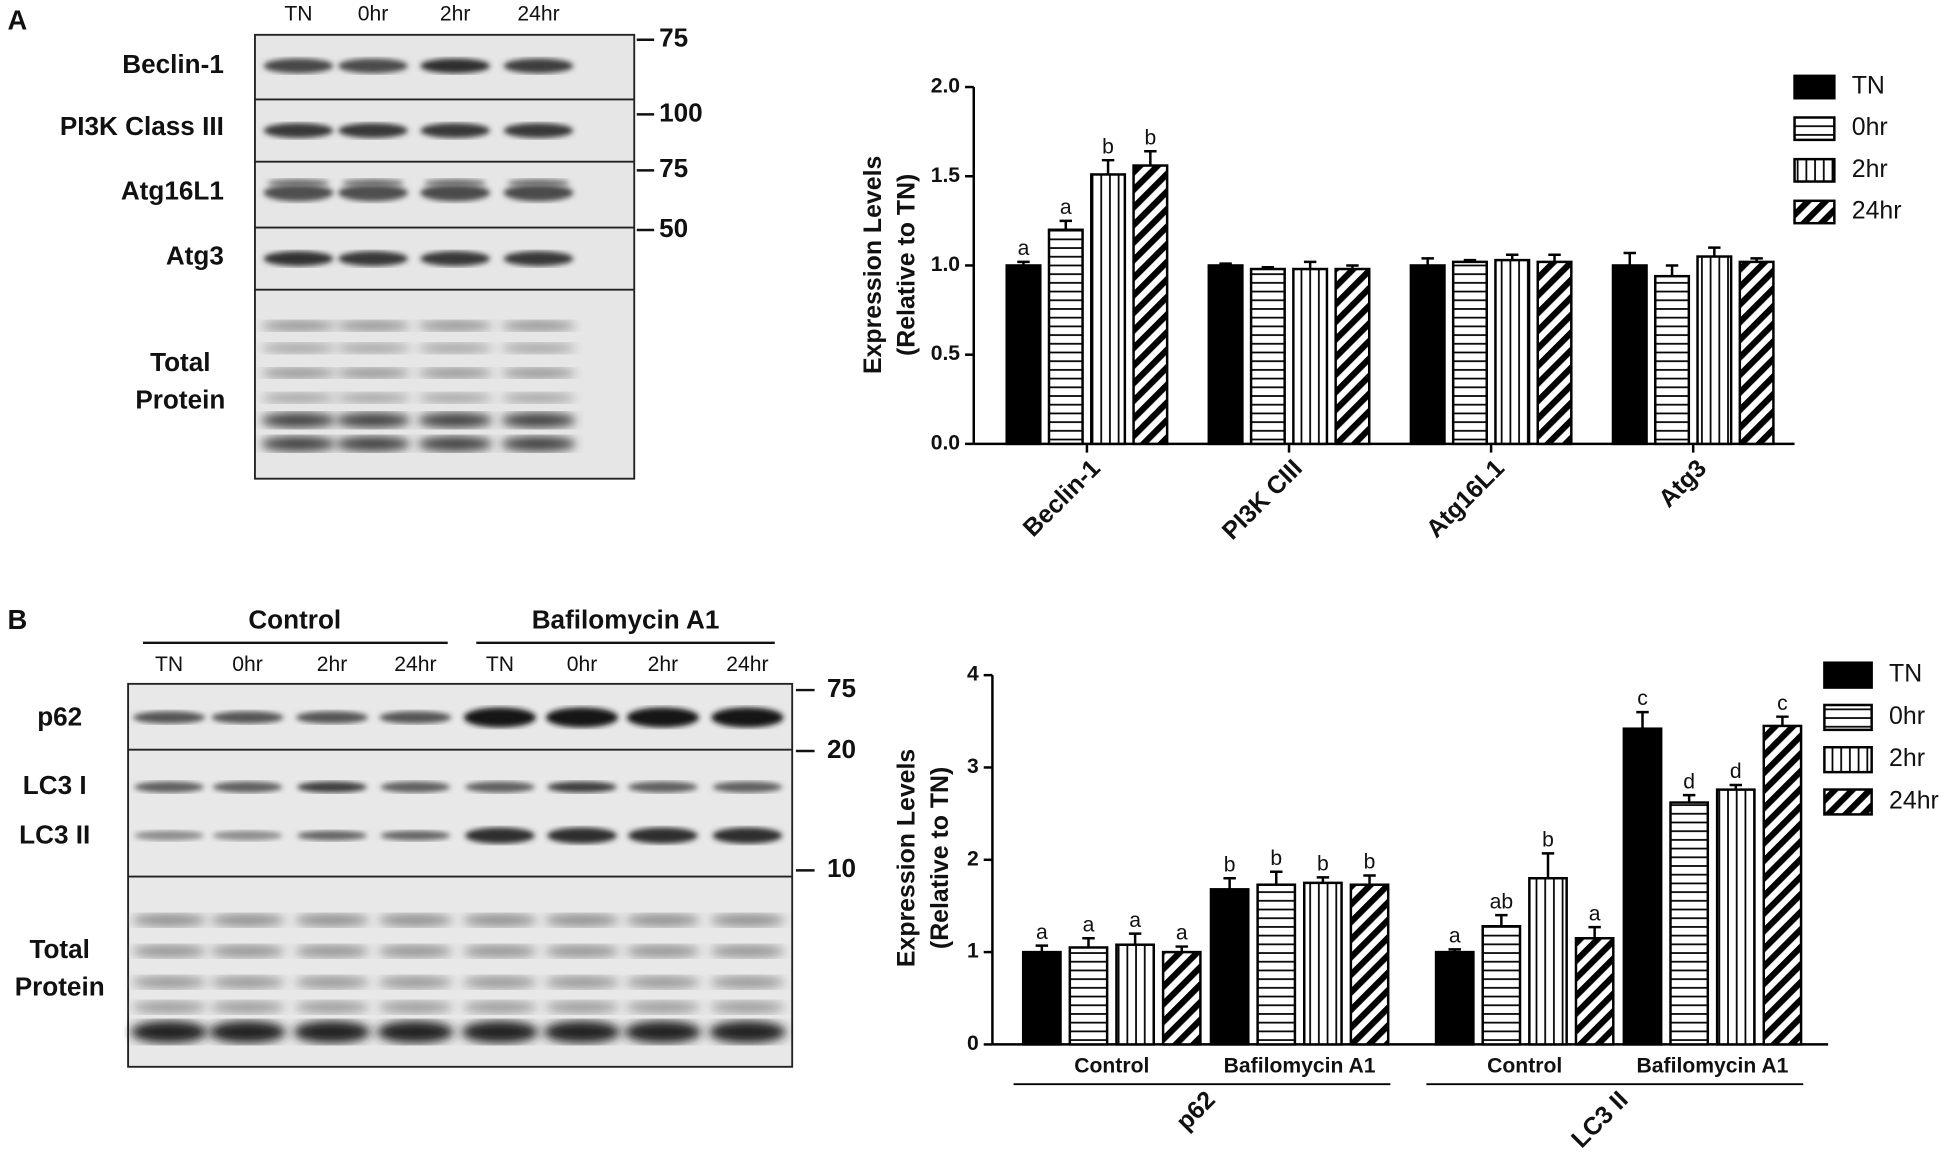 The height and width of the screenshot is (1170, 1950). Describe the element at coordinates (55, 785) in the screenshot. I see `row-label: LC3 I` at that location.